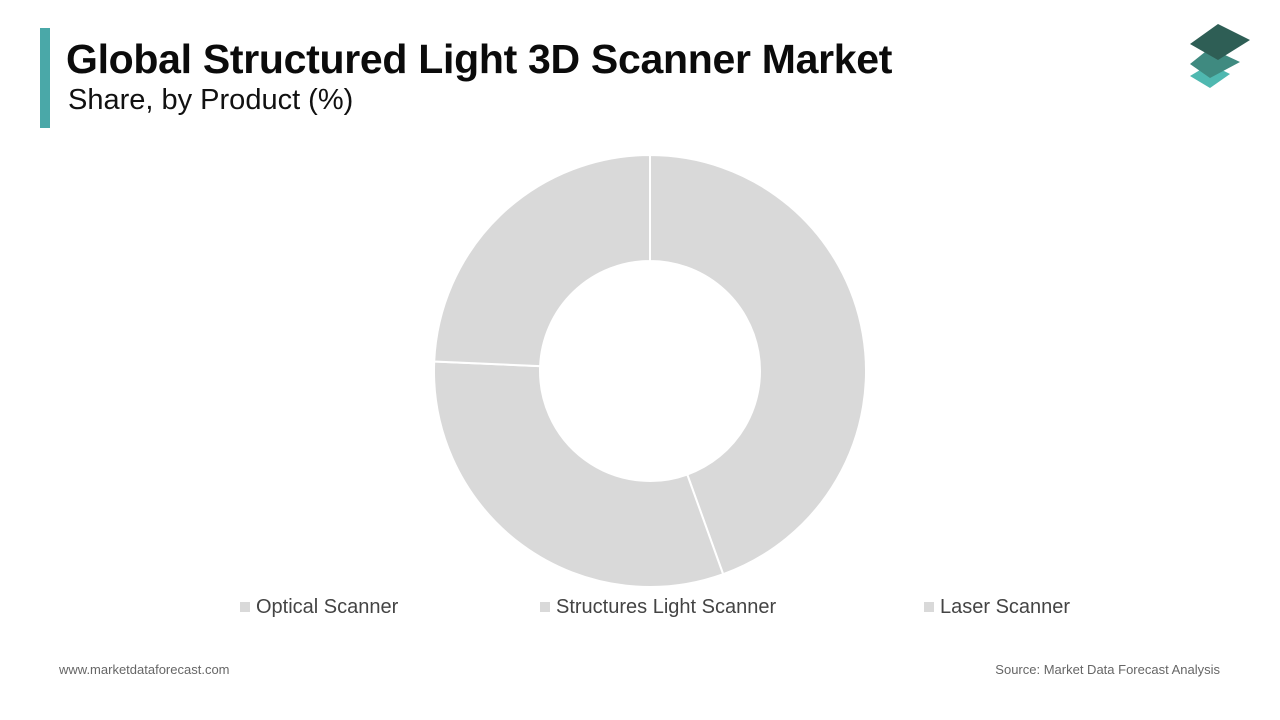 This screenshot has height=720, width=1280. I want to click on legend-item: Laser Scanner, so click(997, 607).